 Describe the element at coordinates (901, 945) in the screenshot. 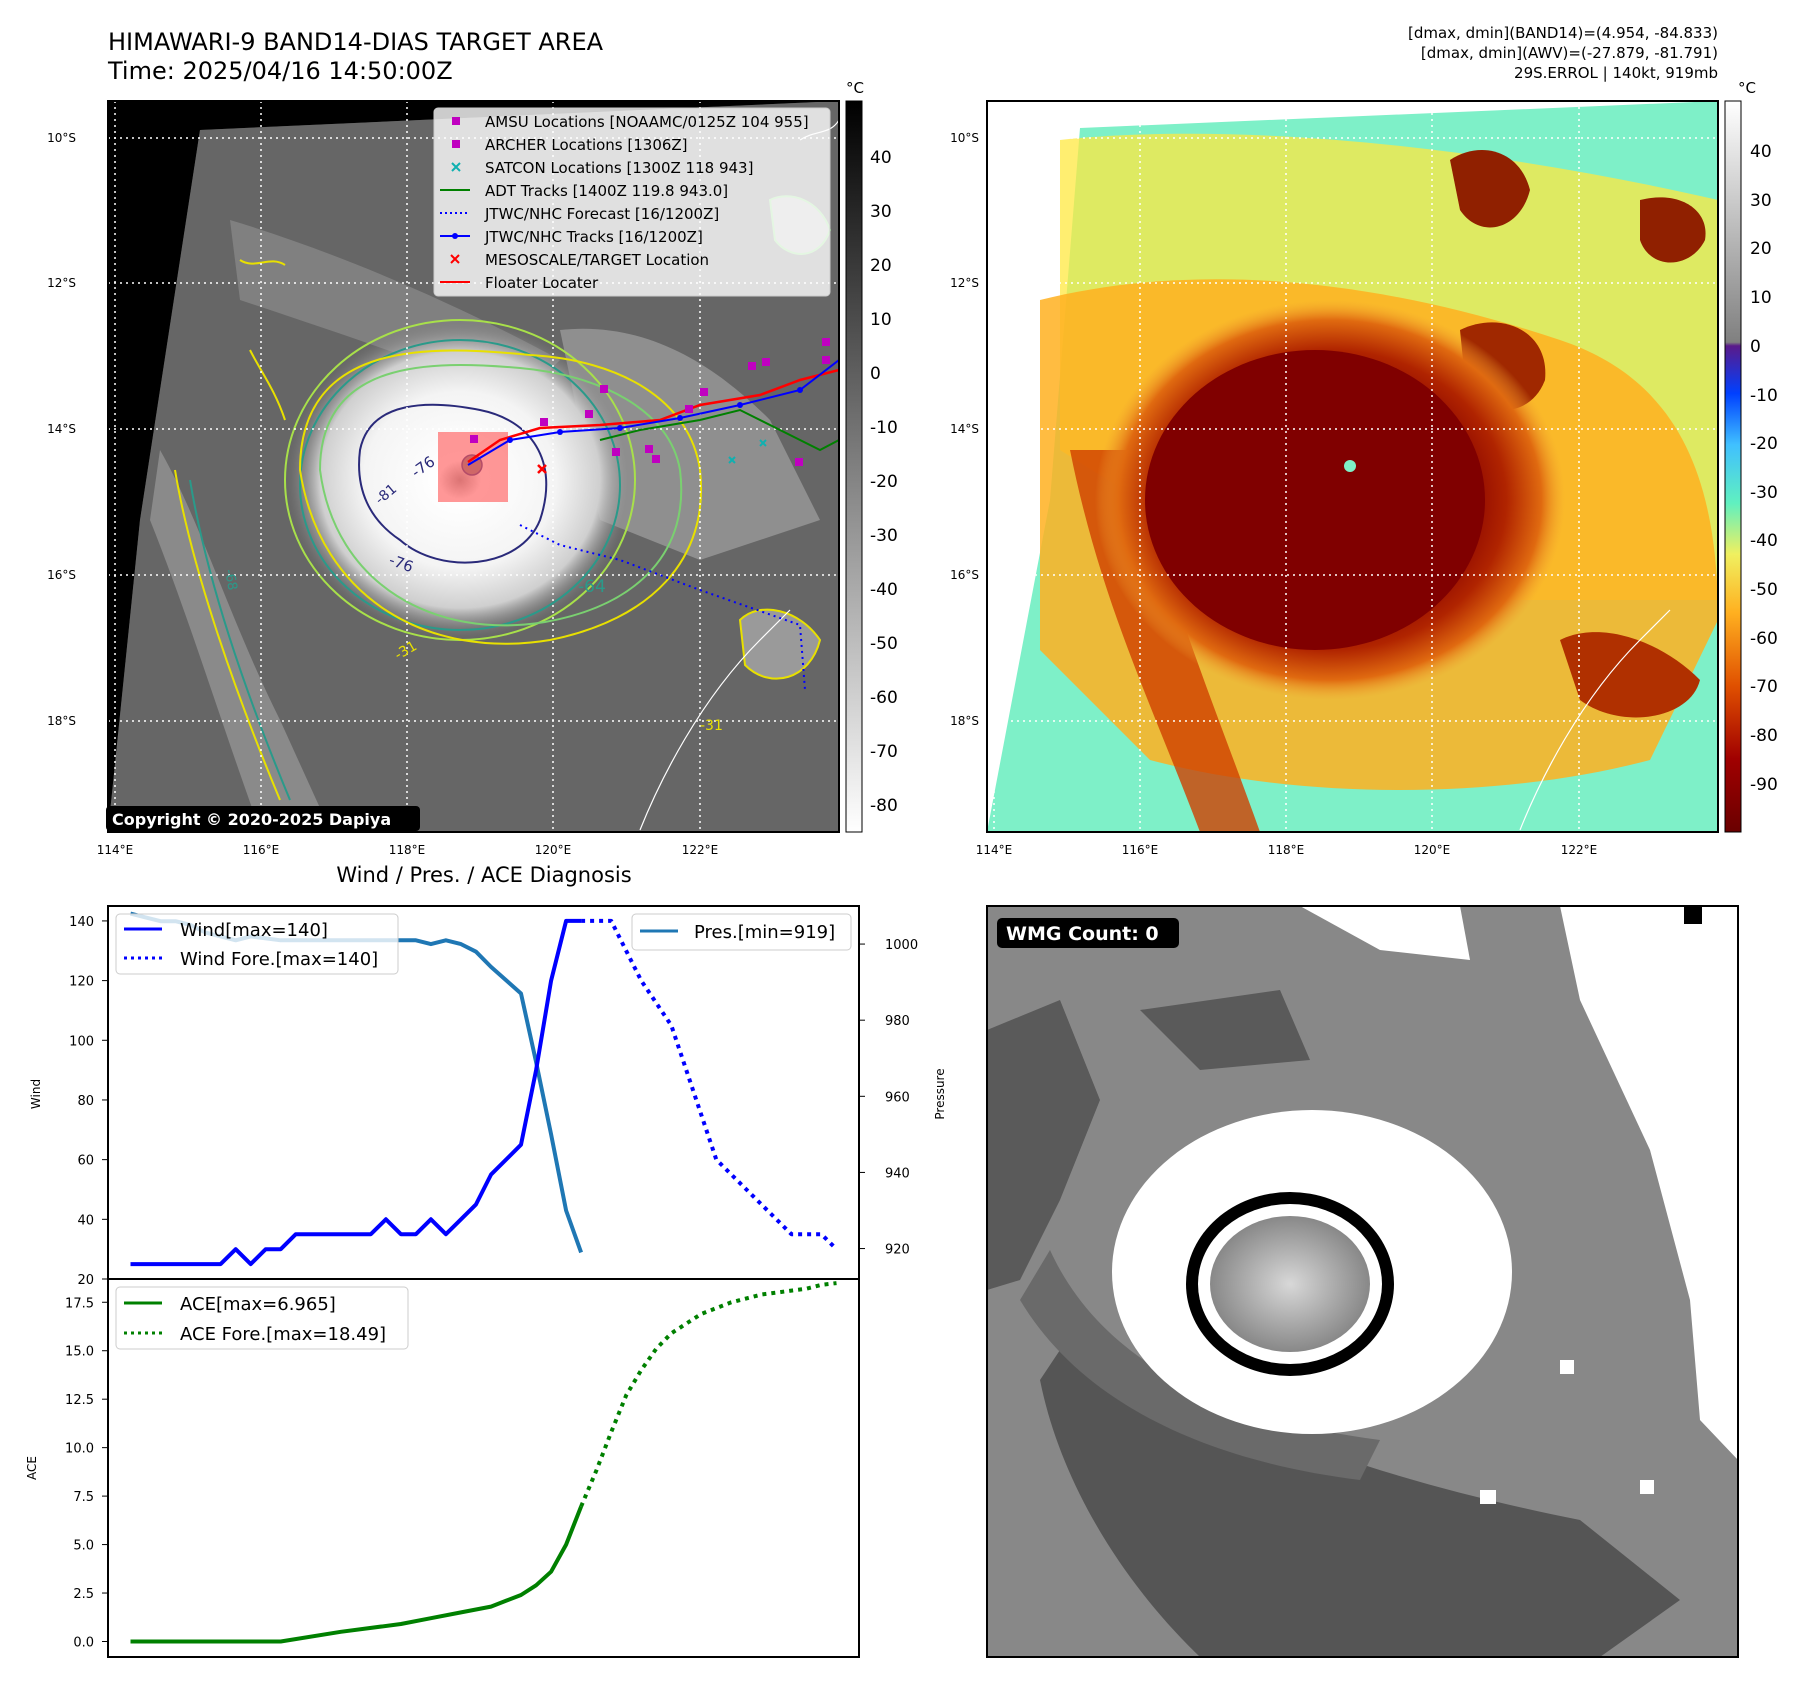

I see `pressure-tick-label: 1000` at that location.